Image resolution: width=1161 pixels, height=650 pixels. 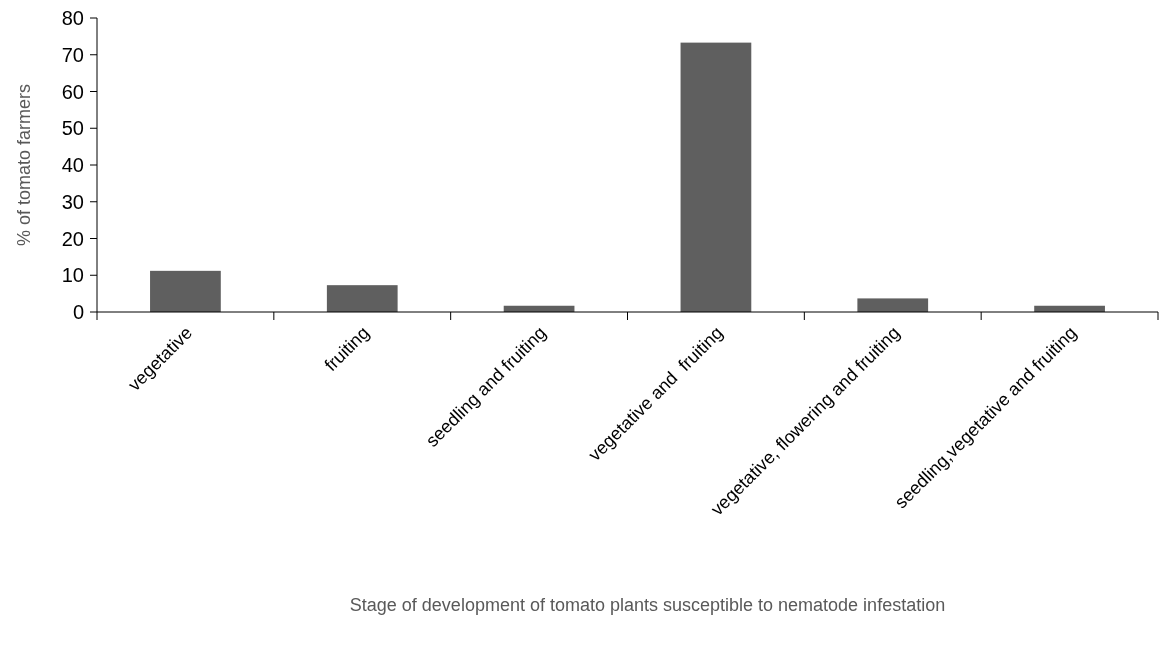 I want to click on y-tick-label: 20, so click(x=72, y=238).